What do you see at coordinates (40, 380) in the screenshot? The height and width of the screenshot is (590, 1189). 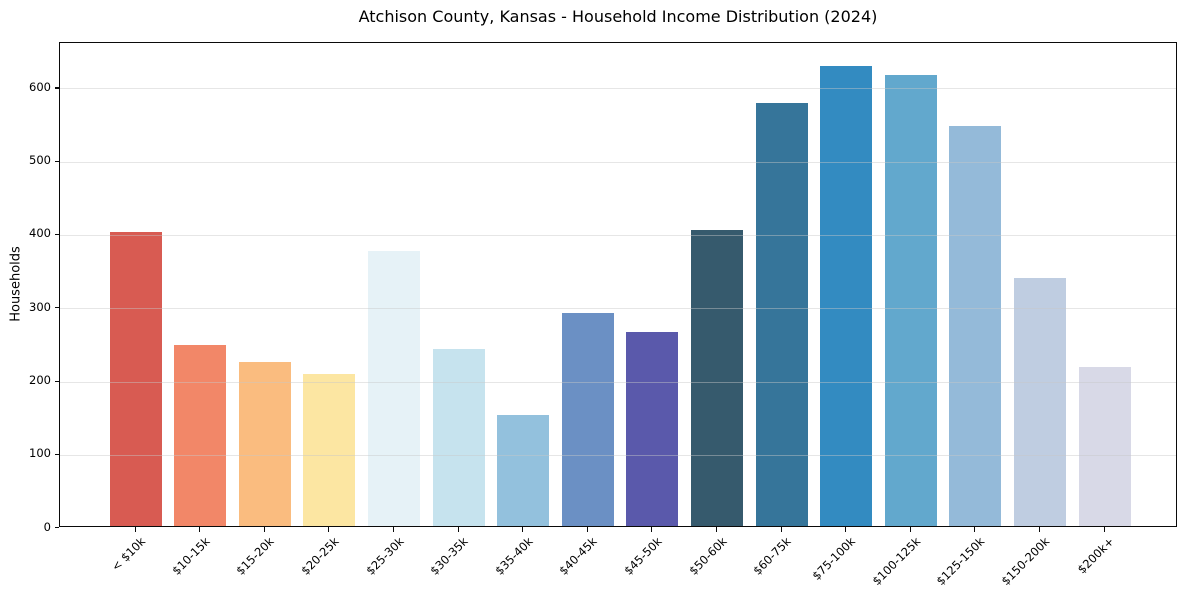 I see `y-tick-label-200: 200` at bounding box center [40, 380].